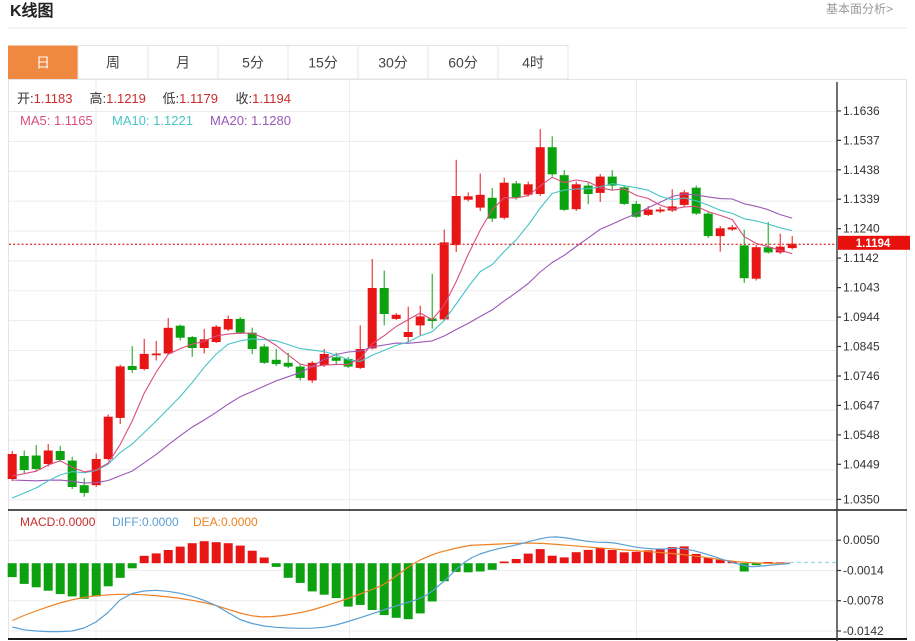 This screenshot has height=641, width=915. Describe the element at coordinates (873, 244) in the screenshot. I see `svg-text: 1.1194` at that location.